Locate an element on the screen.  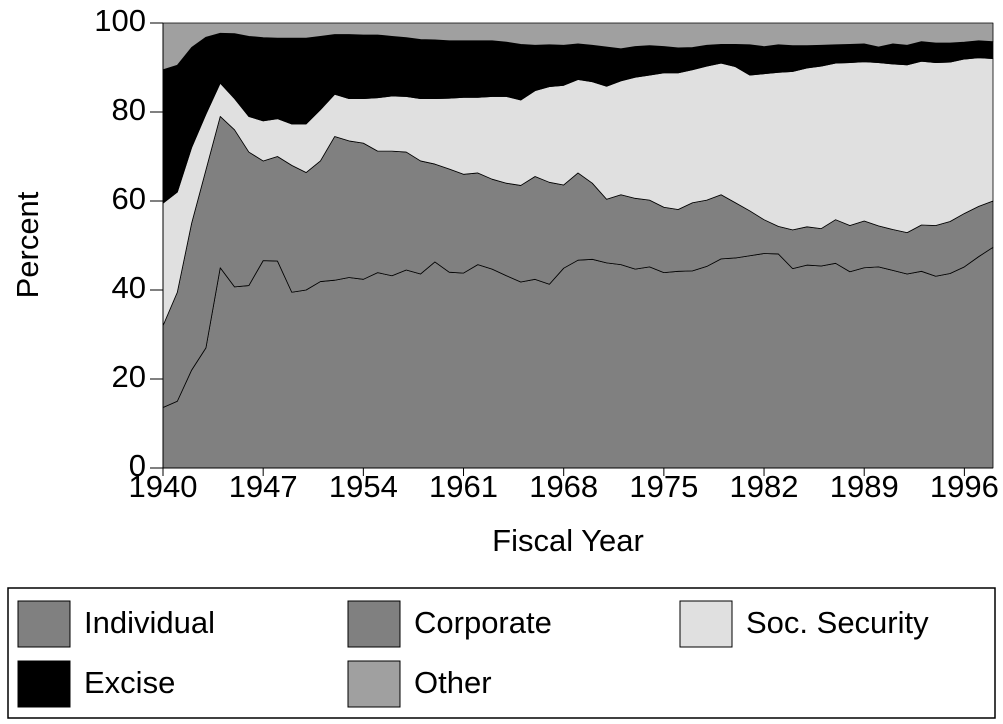
x-tick-label: 1989 is located at coordinates (864, 486).